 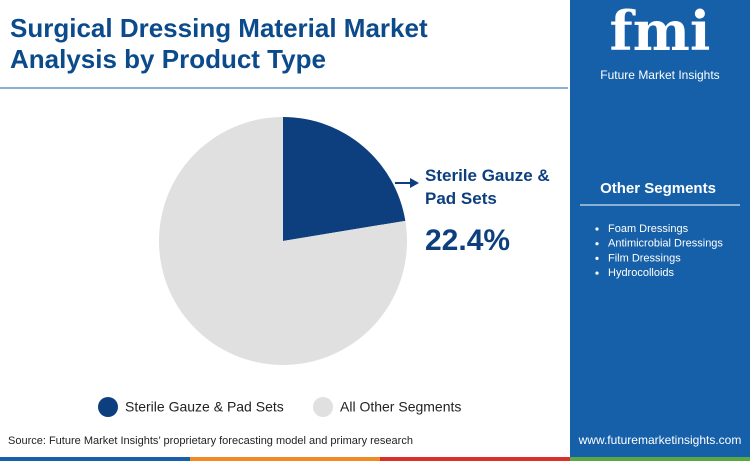 I want to click on website: www.futuremarketinsights.com, so click(x=660, y=440).